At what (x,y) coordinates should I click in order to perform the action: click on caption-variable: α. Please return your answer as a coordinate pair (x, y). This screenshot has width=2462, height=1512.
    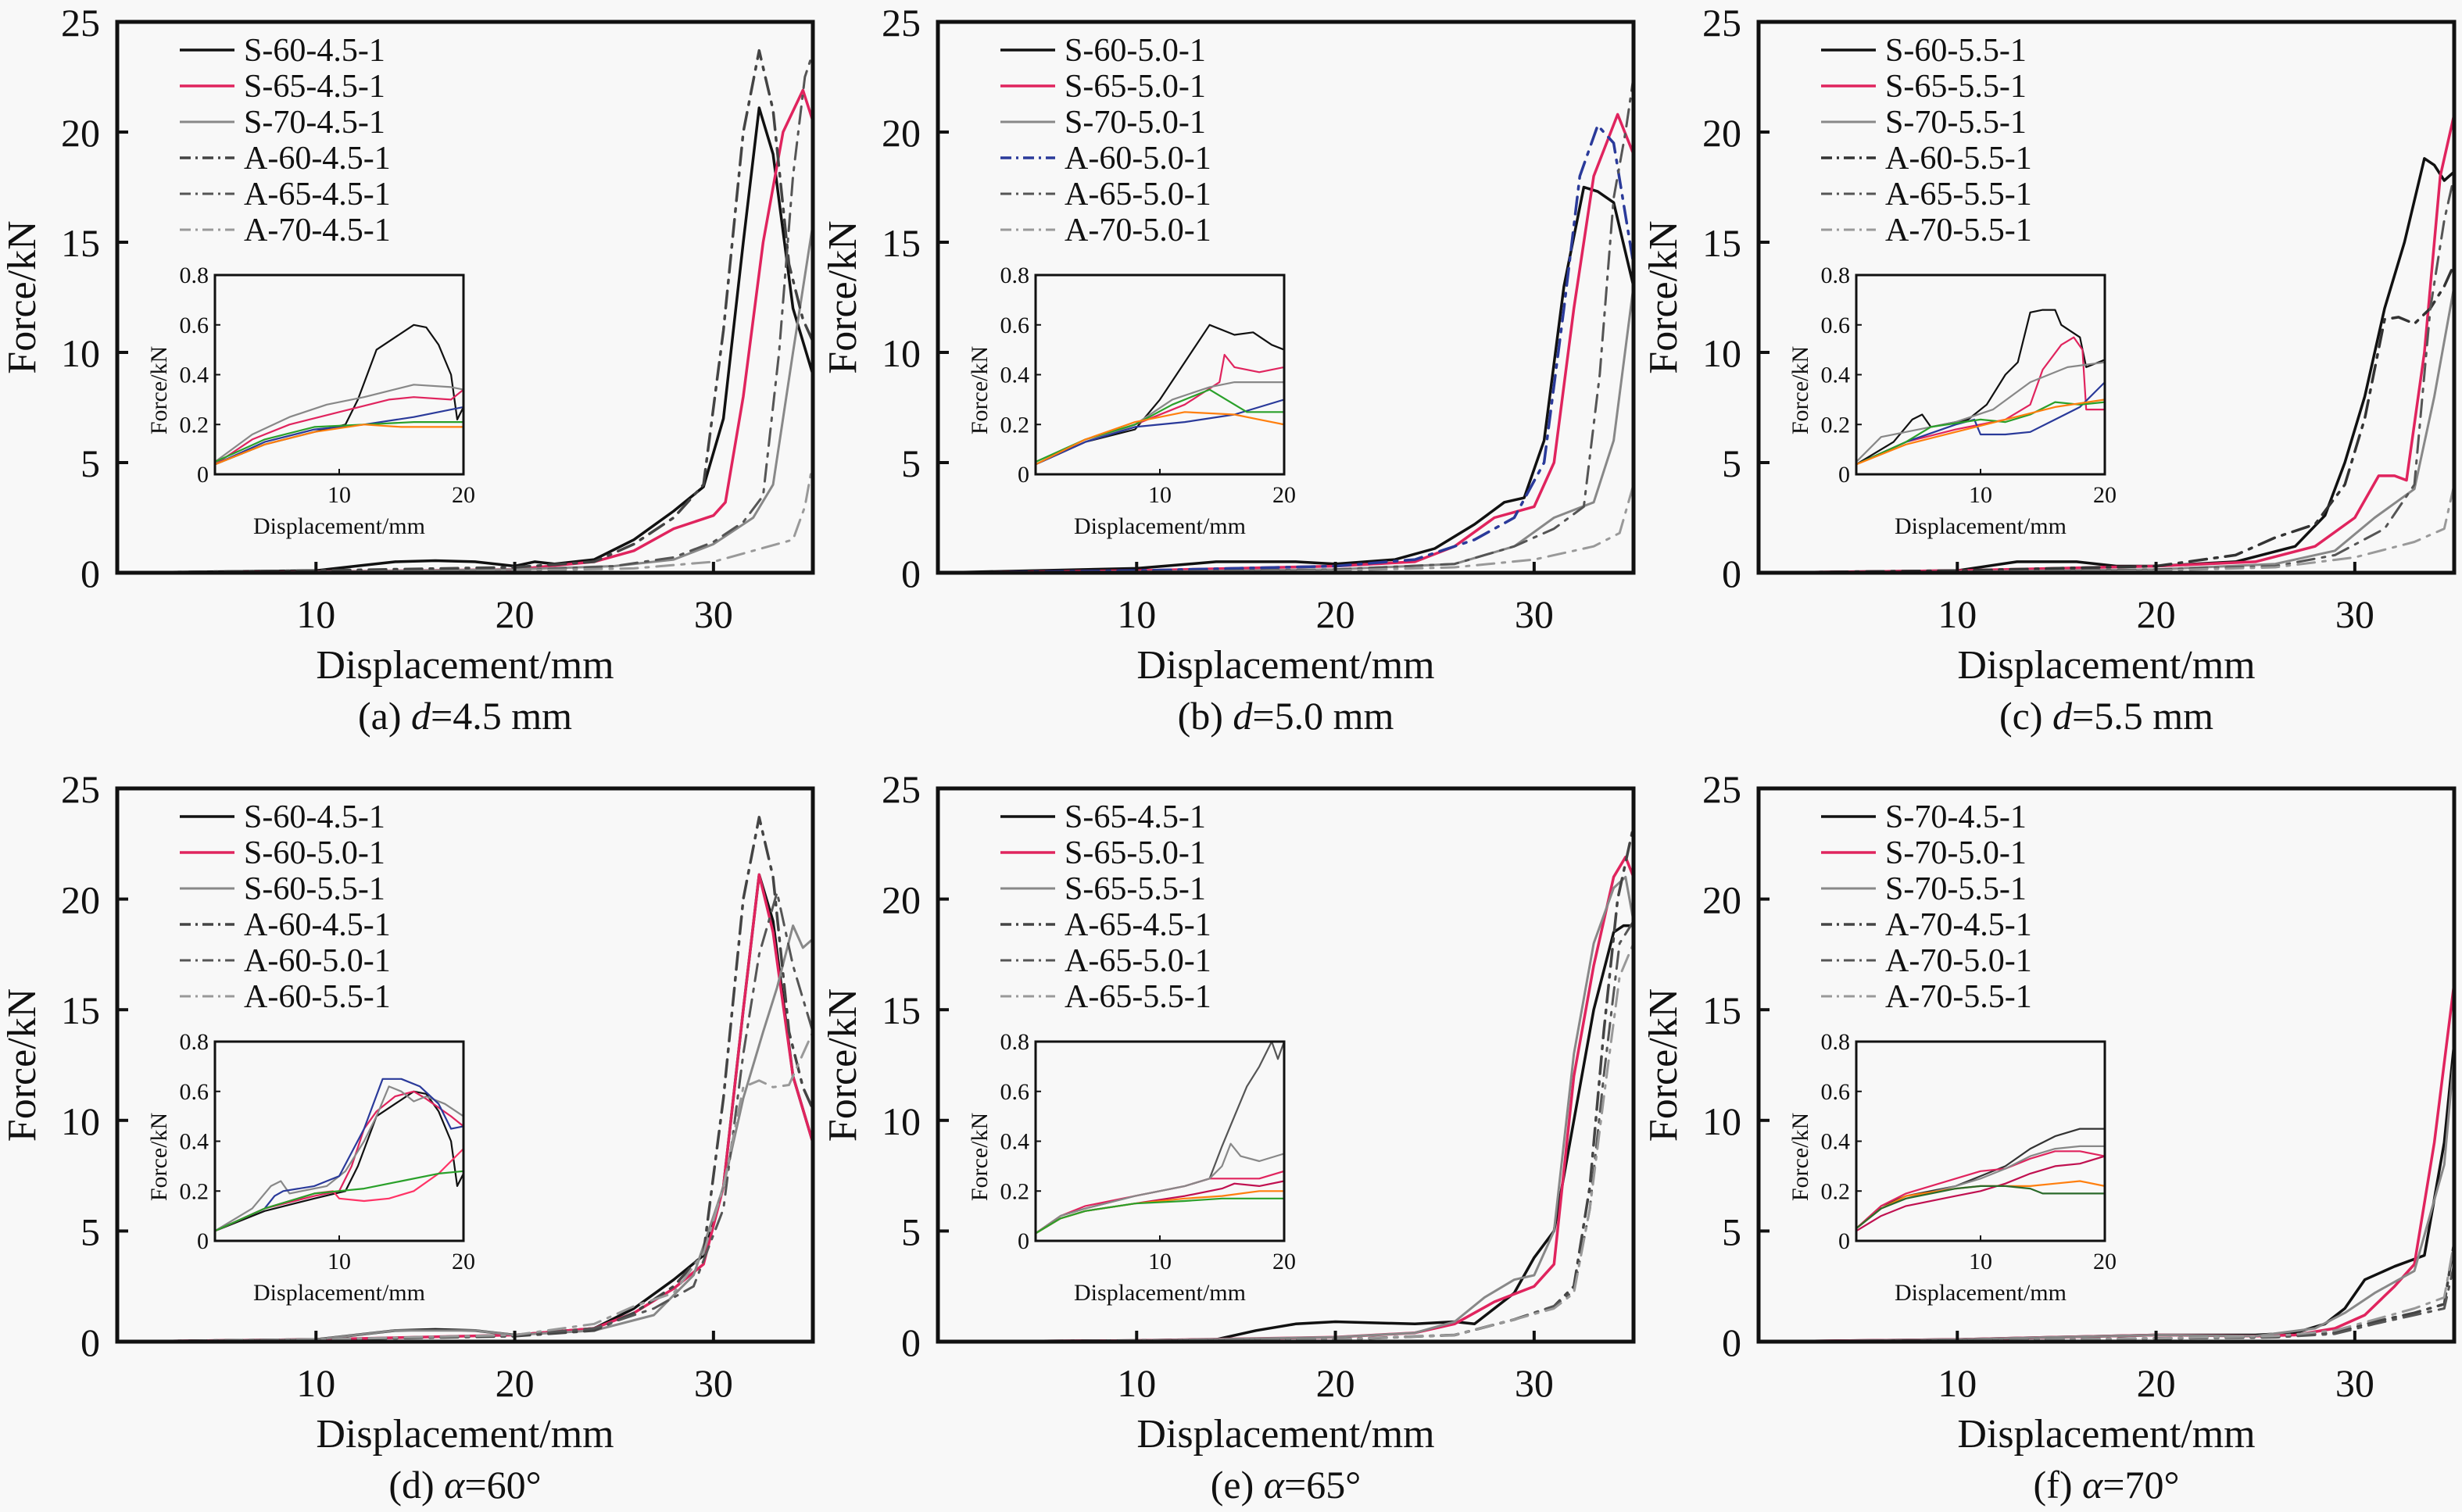
    Looking at the image, I should click on (1275, 1485).